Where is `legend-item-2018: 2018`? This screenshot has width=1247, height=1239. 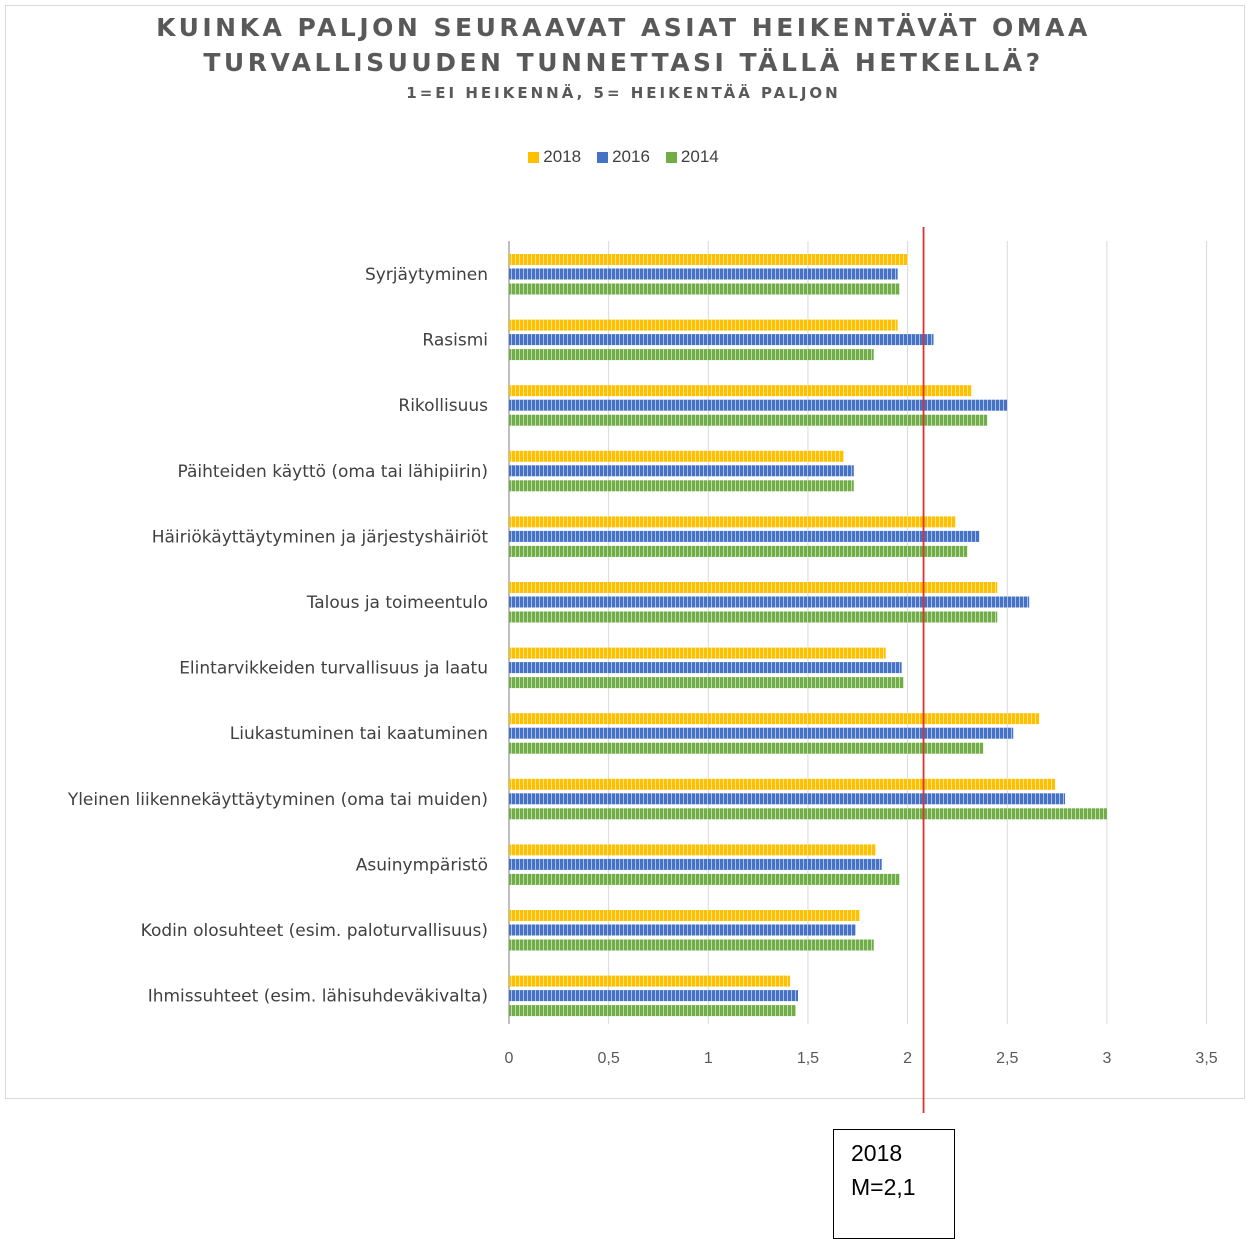 legend-item-2018: 2018 is located at coordinates (554, 157).